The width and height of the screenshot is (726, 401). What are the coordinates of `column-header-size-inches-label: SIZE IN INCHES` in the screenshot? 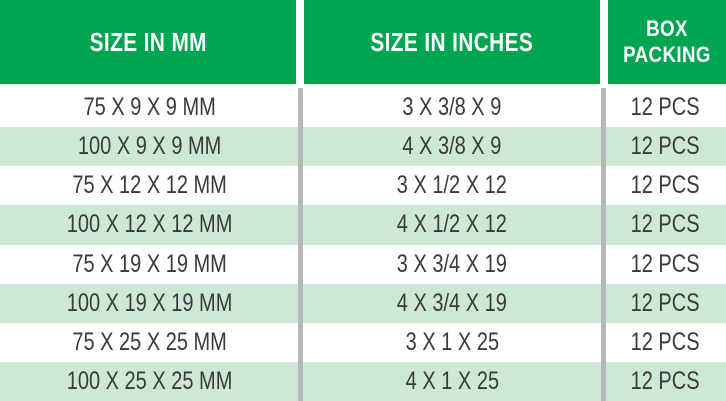 It's located at (452, 41).